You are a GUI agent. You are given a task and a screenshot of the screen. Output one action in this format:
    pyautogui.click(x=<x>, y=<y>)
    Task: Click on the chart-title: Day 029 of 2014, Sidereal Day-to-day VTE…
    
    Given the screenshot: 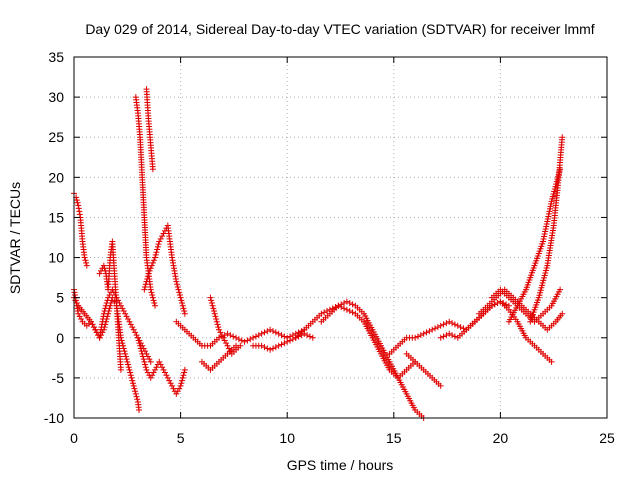 What is the action you would take?
    pyautogui.click(x=339, y=29)
    